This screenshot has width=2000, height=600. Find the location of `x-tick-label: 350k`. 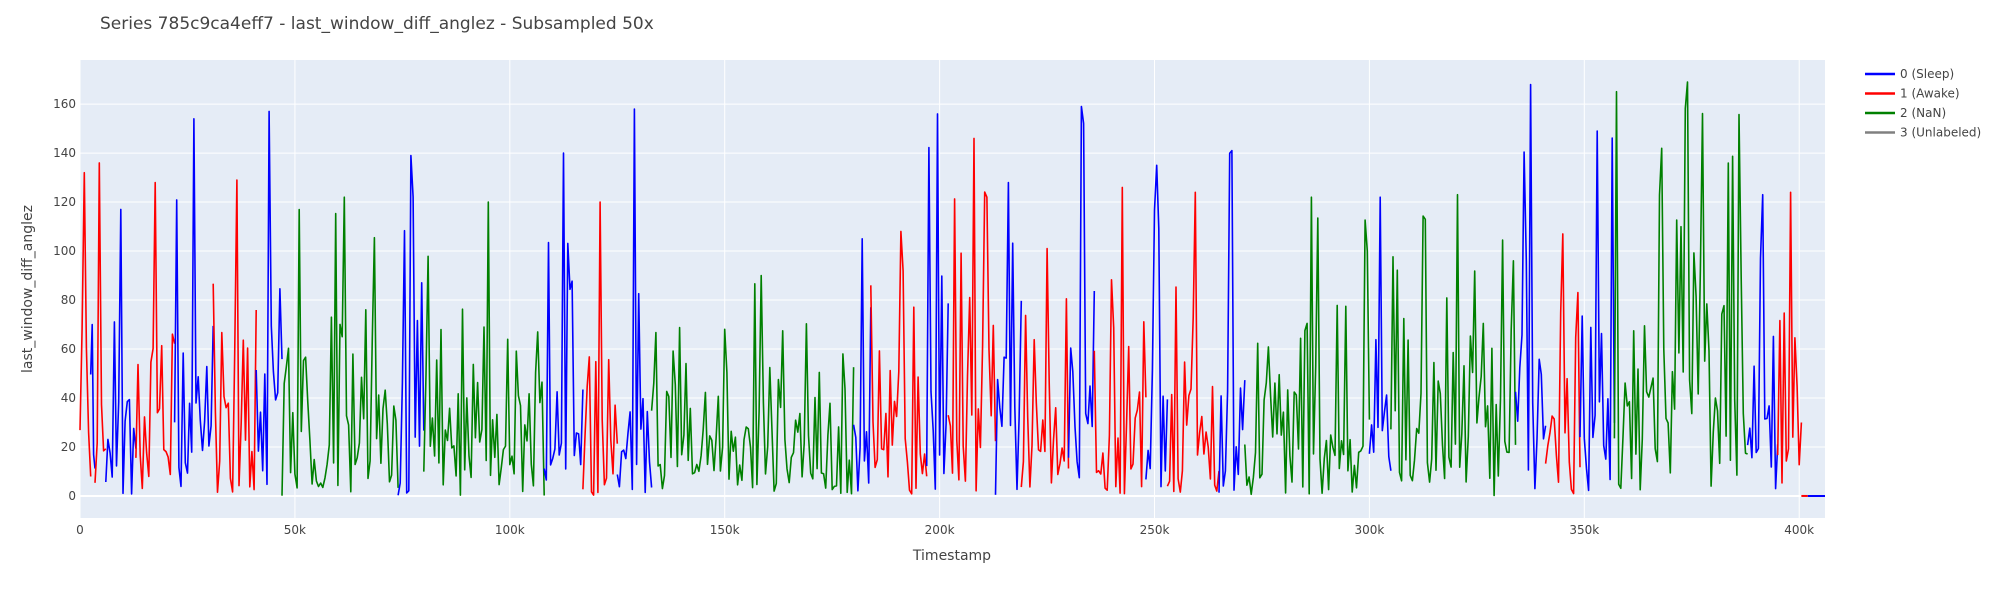

x-tick-label: 350k is located at coordinates (1584, 530).